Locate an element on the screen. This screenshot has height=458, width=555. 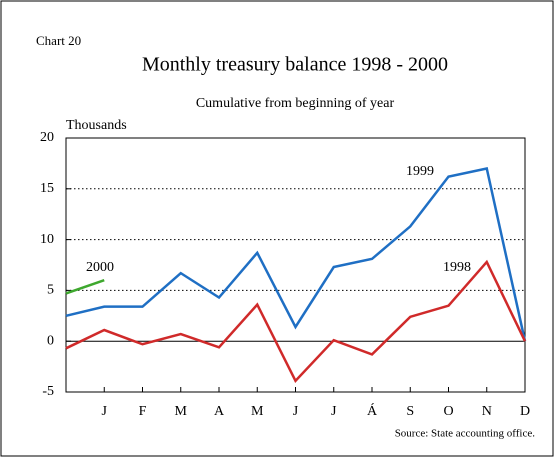
series-line is located at coordinates (85, 287).